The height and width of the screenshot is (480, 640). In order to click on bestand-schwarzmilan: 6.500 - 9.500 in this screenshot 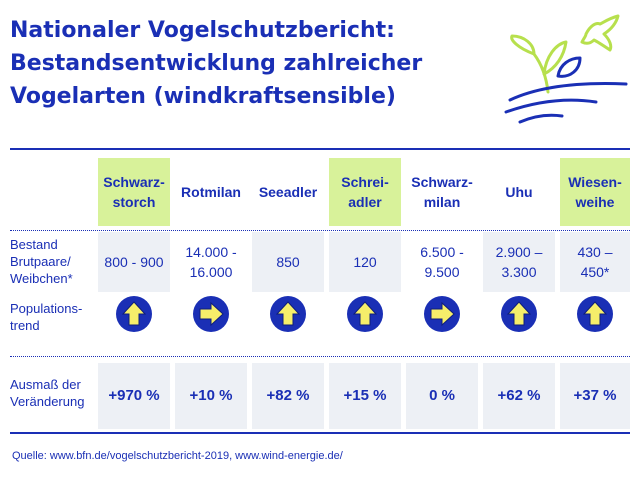, I will do `click(442, 262)`.